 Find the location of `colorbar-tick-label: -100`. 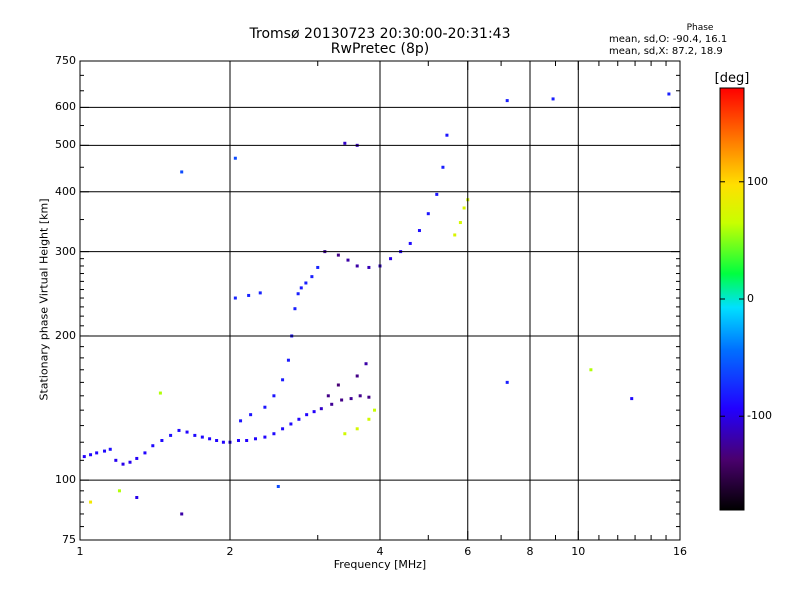

colorbar-tick-label: -100 is located at coordinates (759, 416).